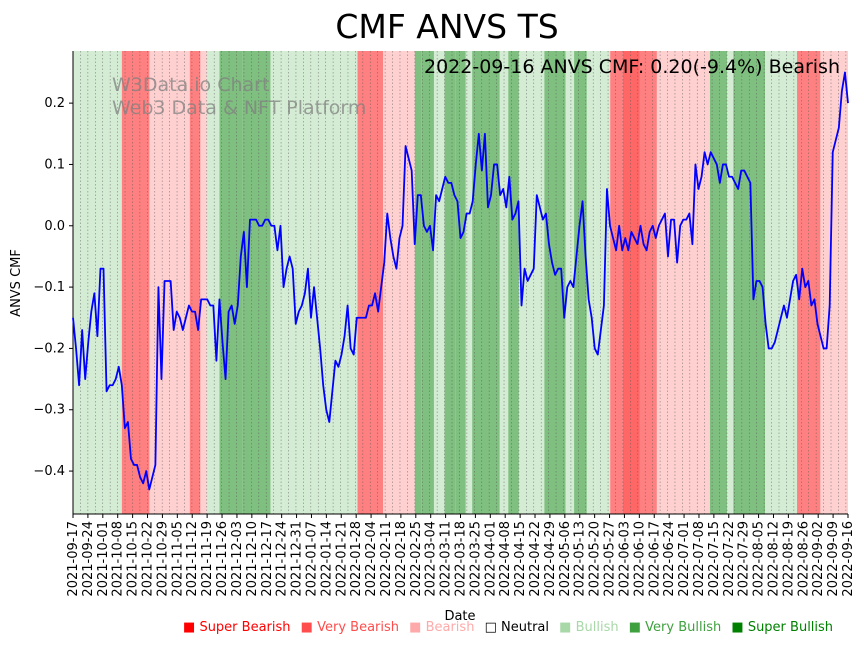 The width and height of the screenshot is (864, 646). Describe the element at coordinates (386, 559) in the screenshot. I see `x-tick-label: 2022-02-11` at that location.